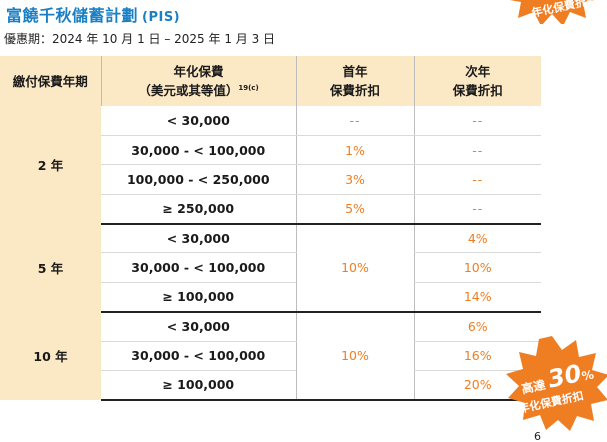 Image resolution: width=607 pixels, height=442 pixels. I want to click on first-year-cell: 5%, so click(354, 209).